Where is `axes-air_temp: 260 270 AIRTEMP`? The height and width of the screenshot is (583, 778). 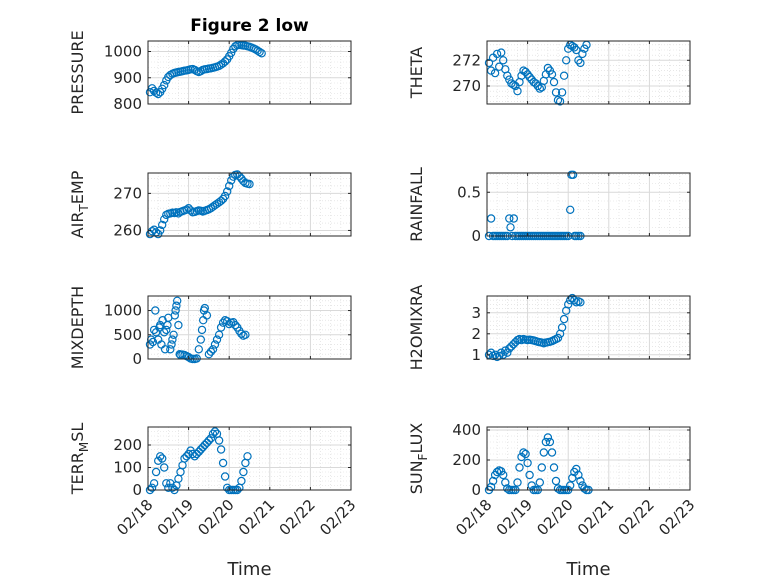
axes-air_temp: 260 270 AIRTEMP is located at coordinates (210, 204).